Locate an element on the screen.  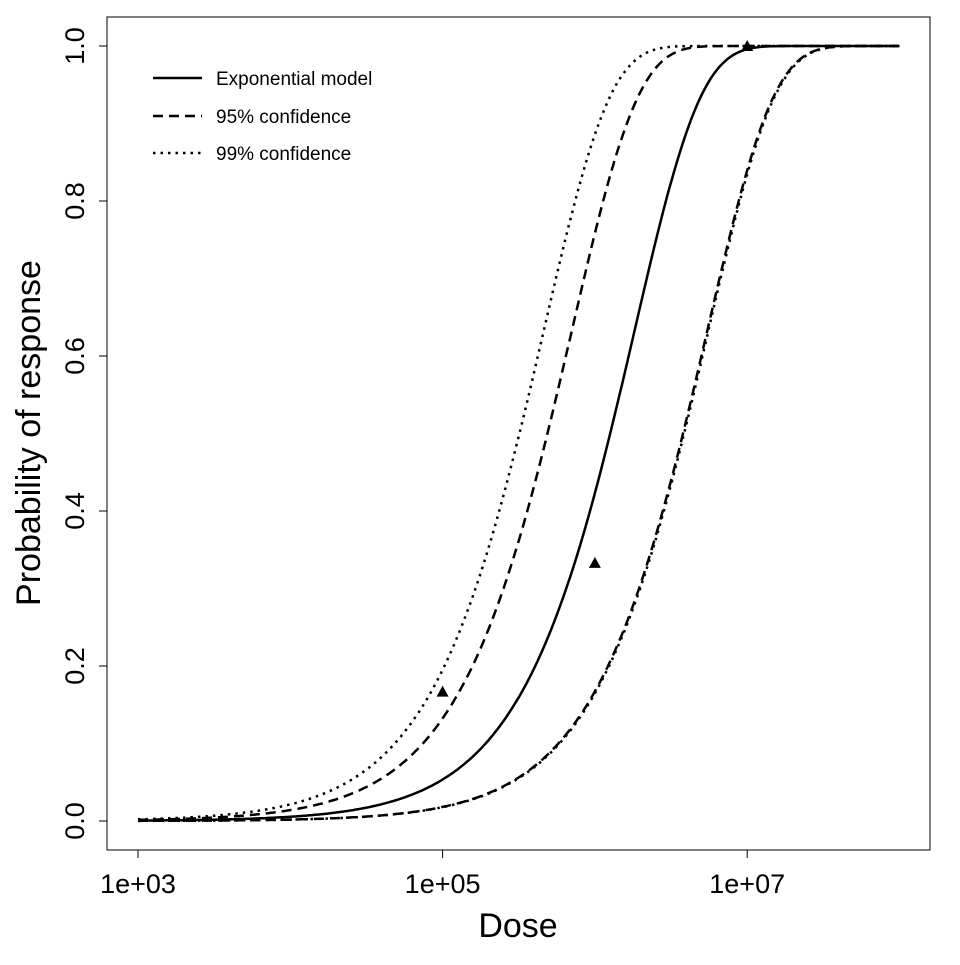
x-tick-label-1: 1e+05 is located at coordinates (443, 884).